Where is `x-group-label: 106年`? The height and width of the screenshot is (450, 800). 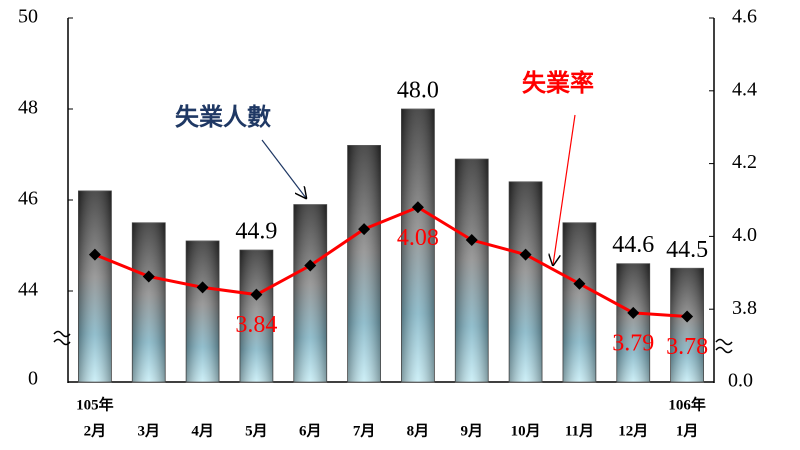 x-group-label: 106年 is located at coordinates (687, 404).